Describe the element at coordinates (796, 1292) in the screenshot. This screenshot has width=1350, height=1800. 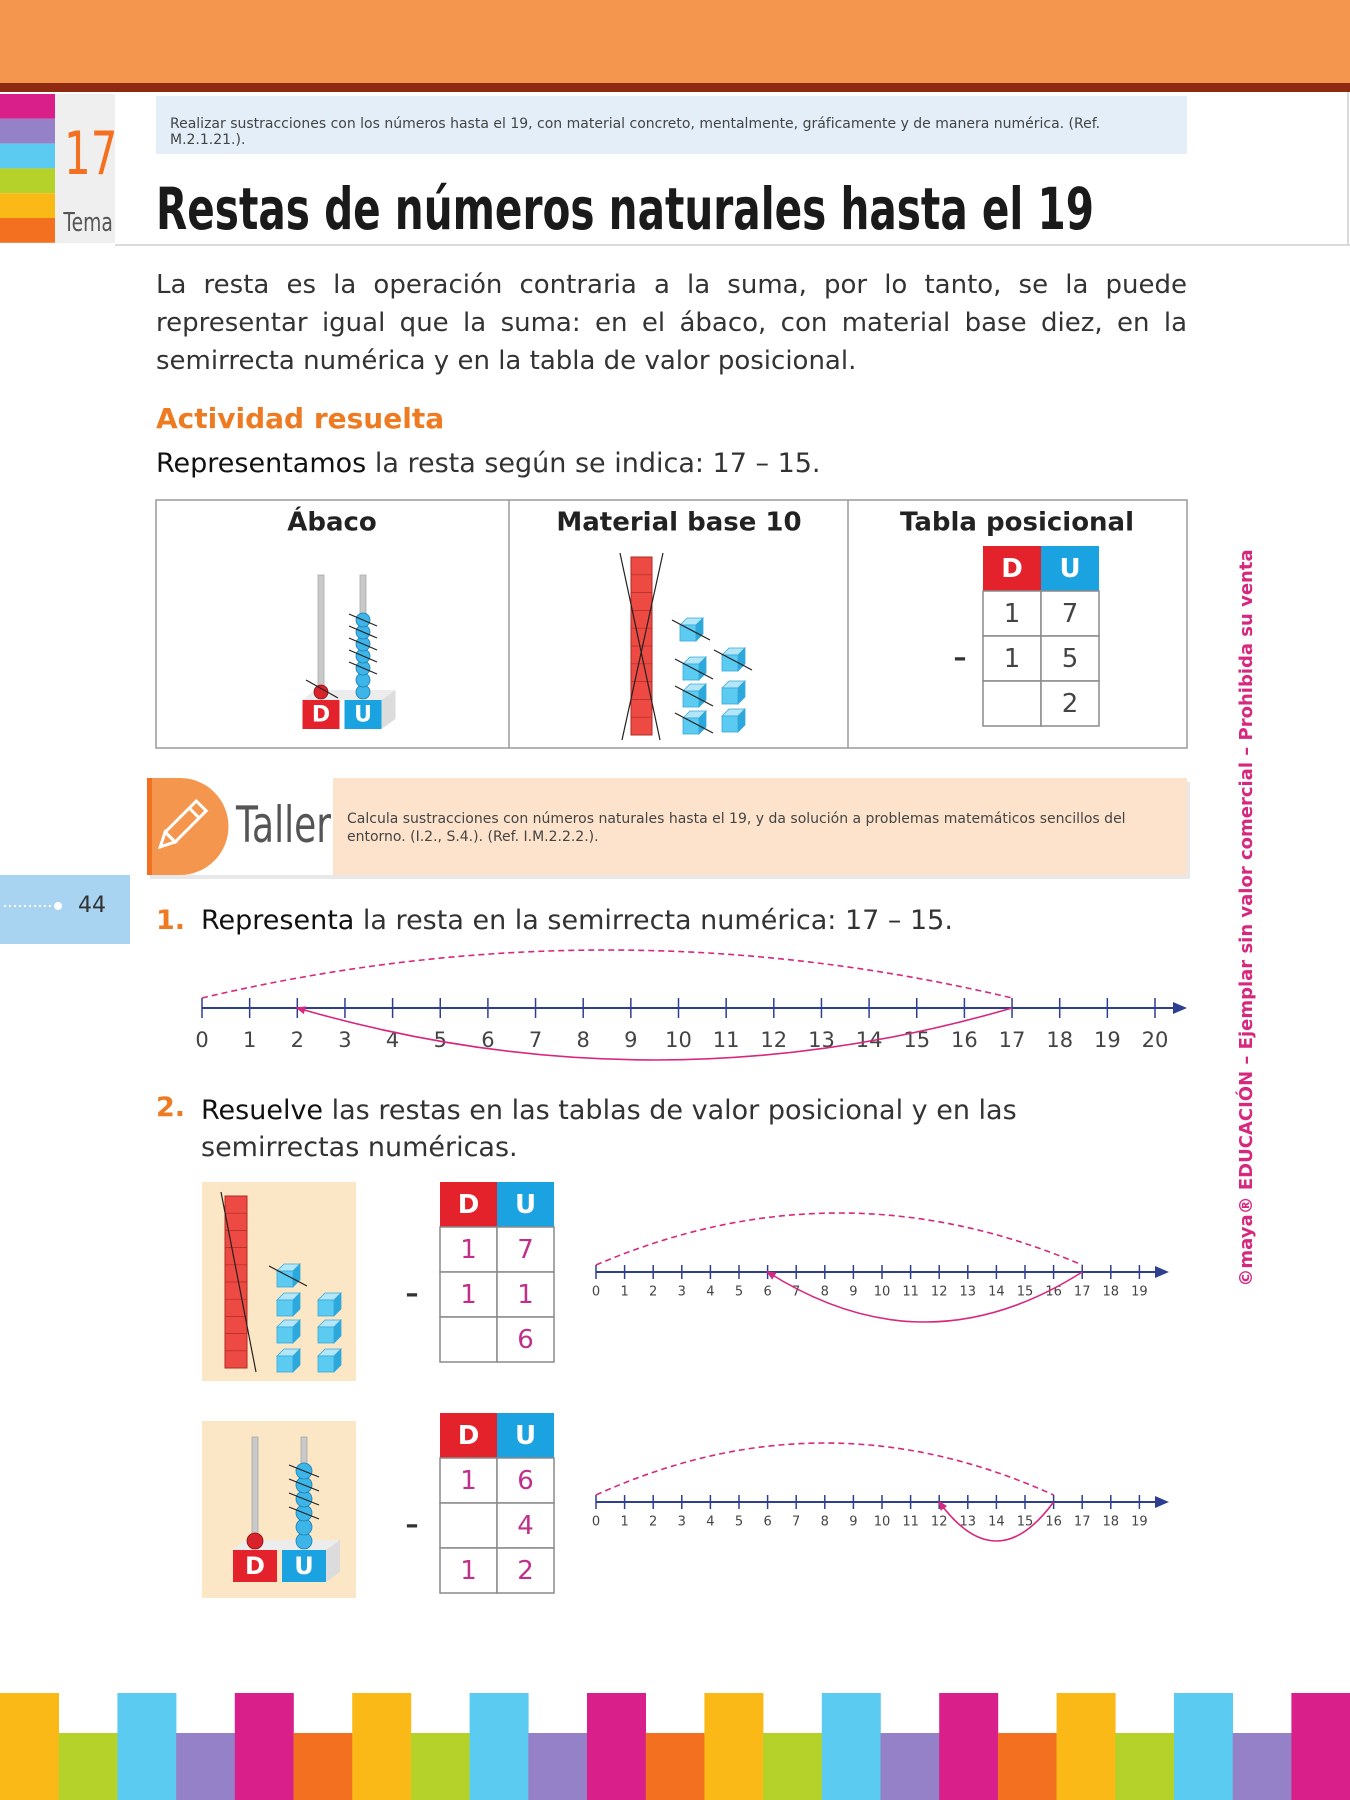
I see `number-line-label: 7` at that location.